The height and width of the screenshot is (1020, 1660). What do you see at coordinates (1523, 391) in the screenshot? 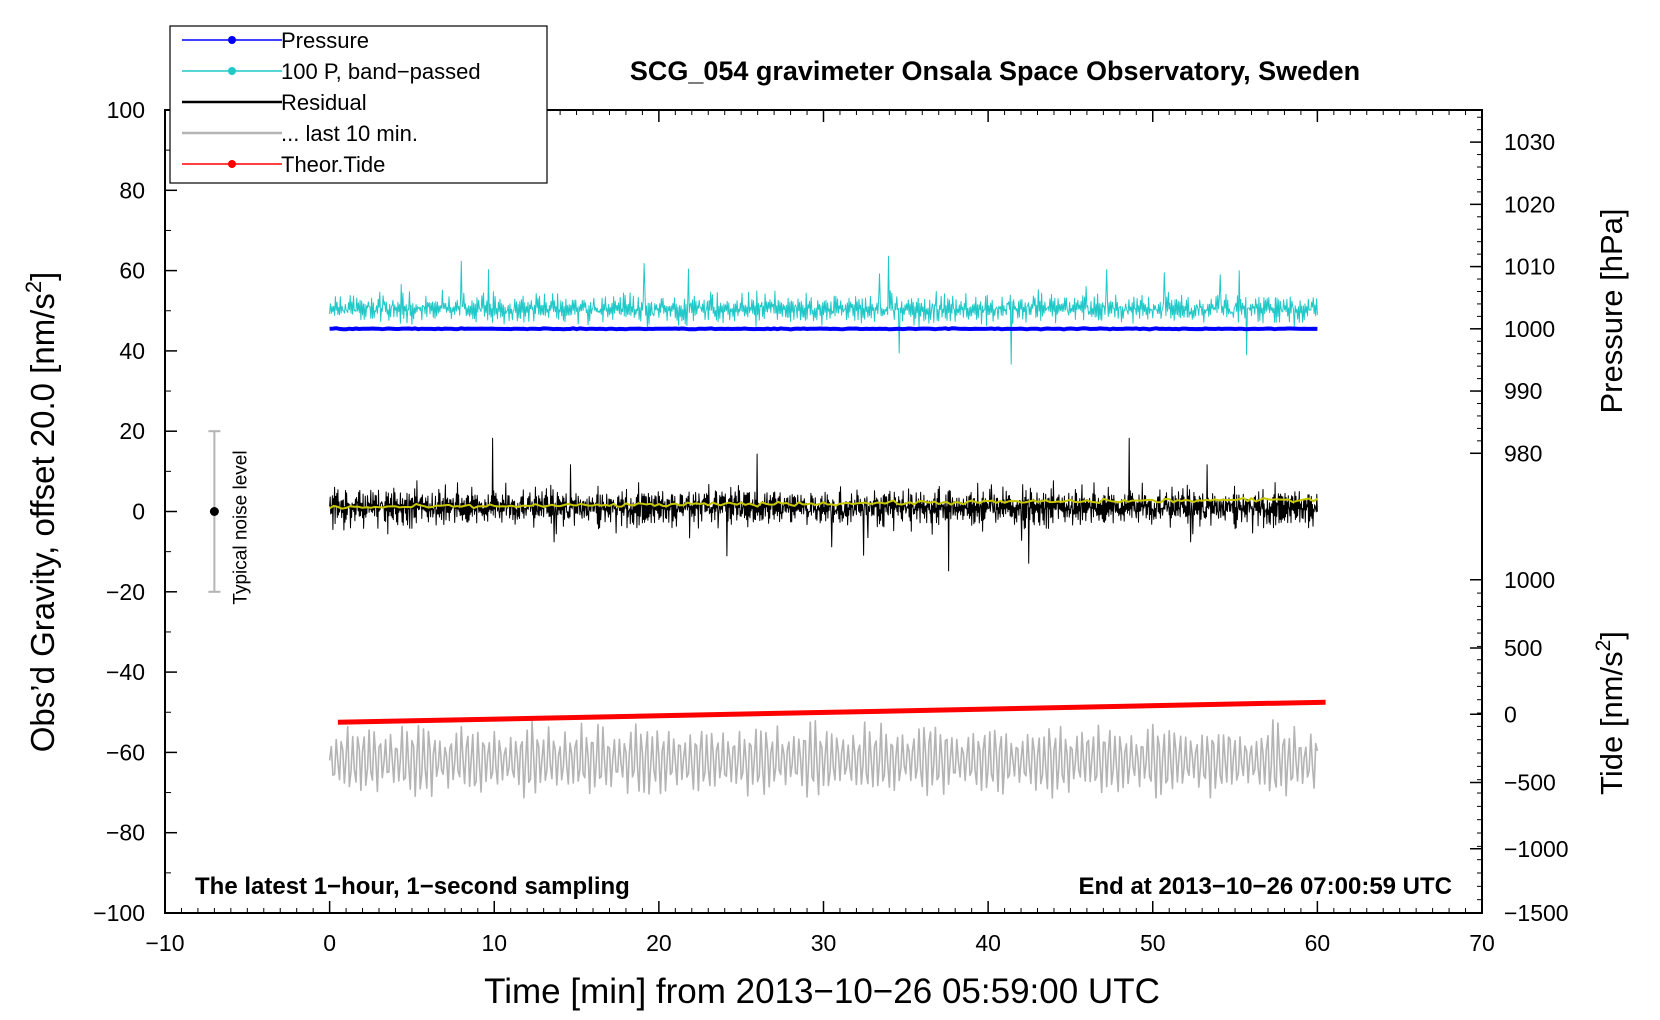
I see `pressure-tick-label: 990` at bounding box center [1523, 391].